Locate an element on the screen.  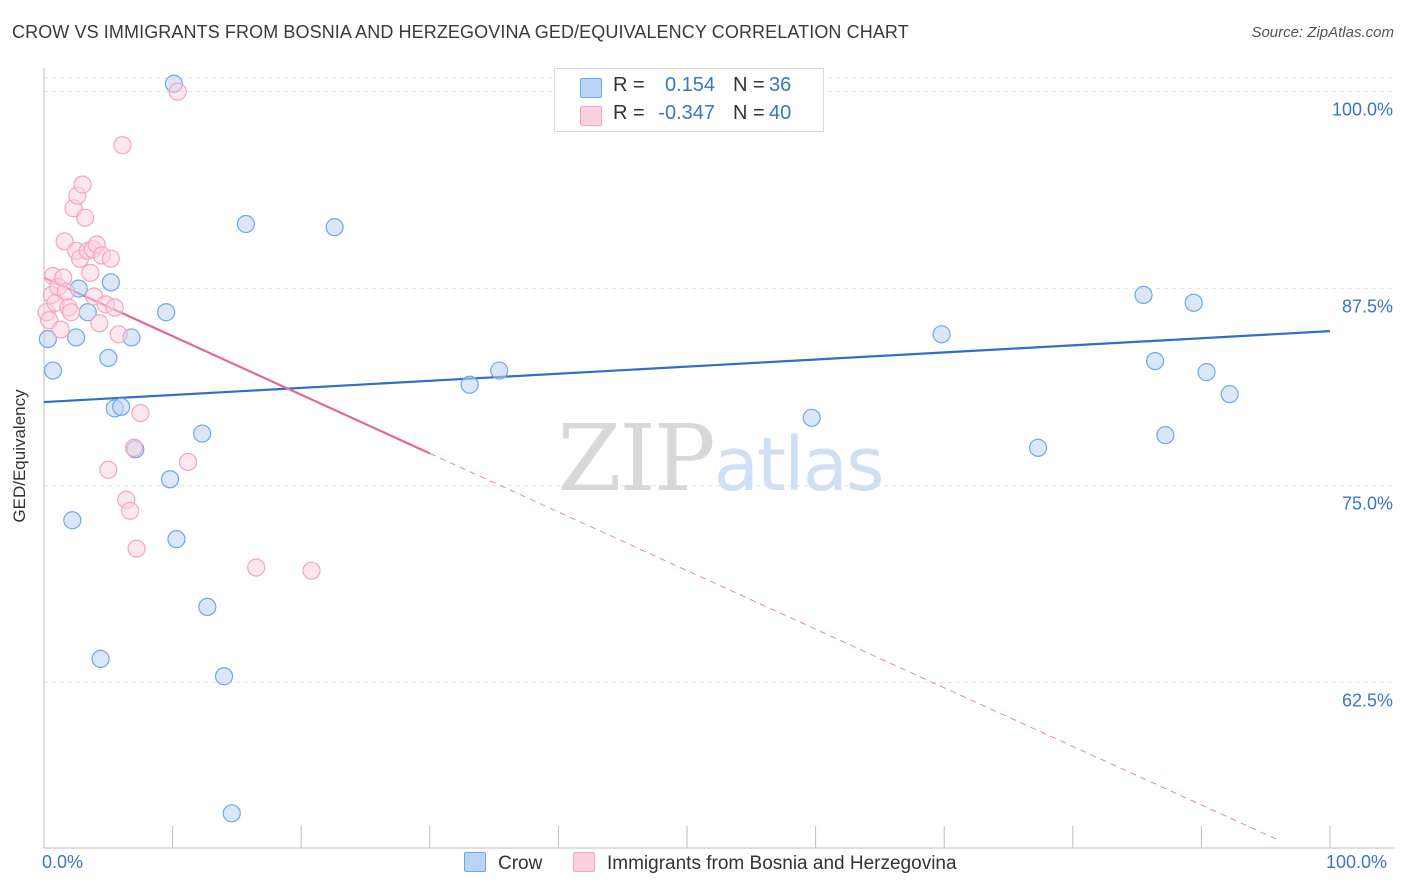
svg-text: ZIPatlas is located at coordinates (720, 458).